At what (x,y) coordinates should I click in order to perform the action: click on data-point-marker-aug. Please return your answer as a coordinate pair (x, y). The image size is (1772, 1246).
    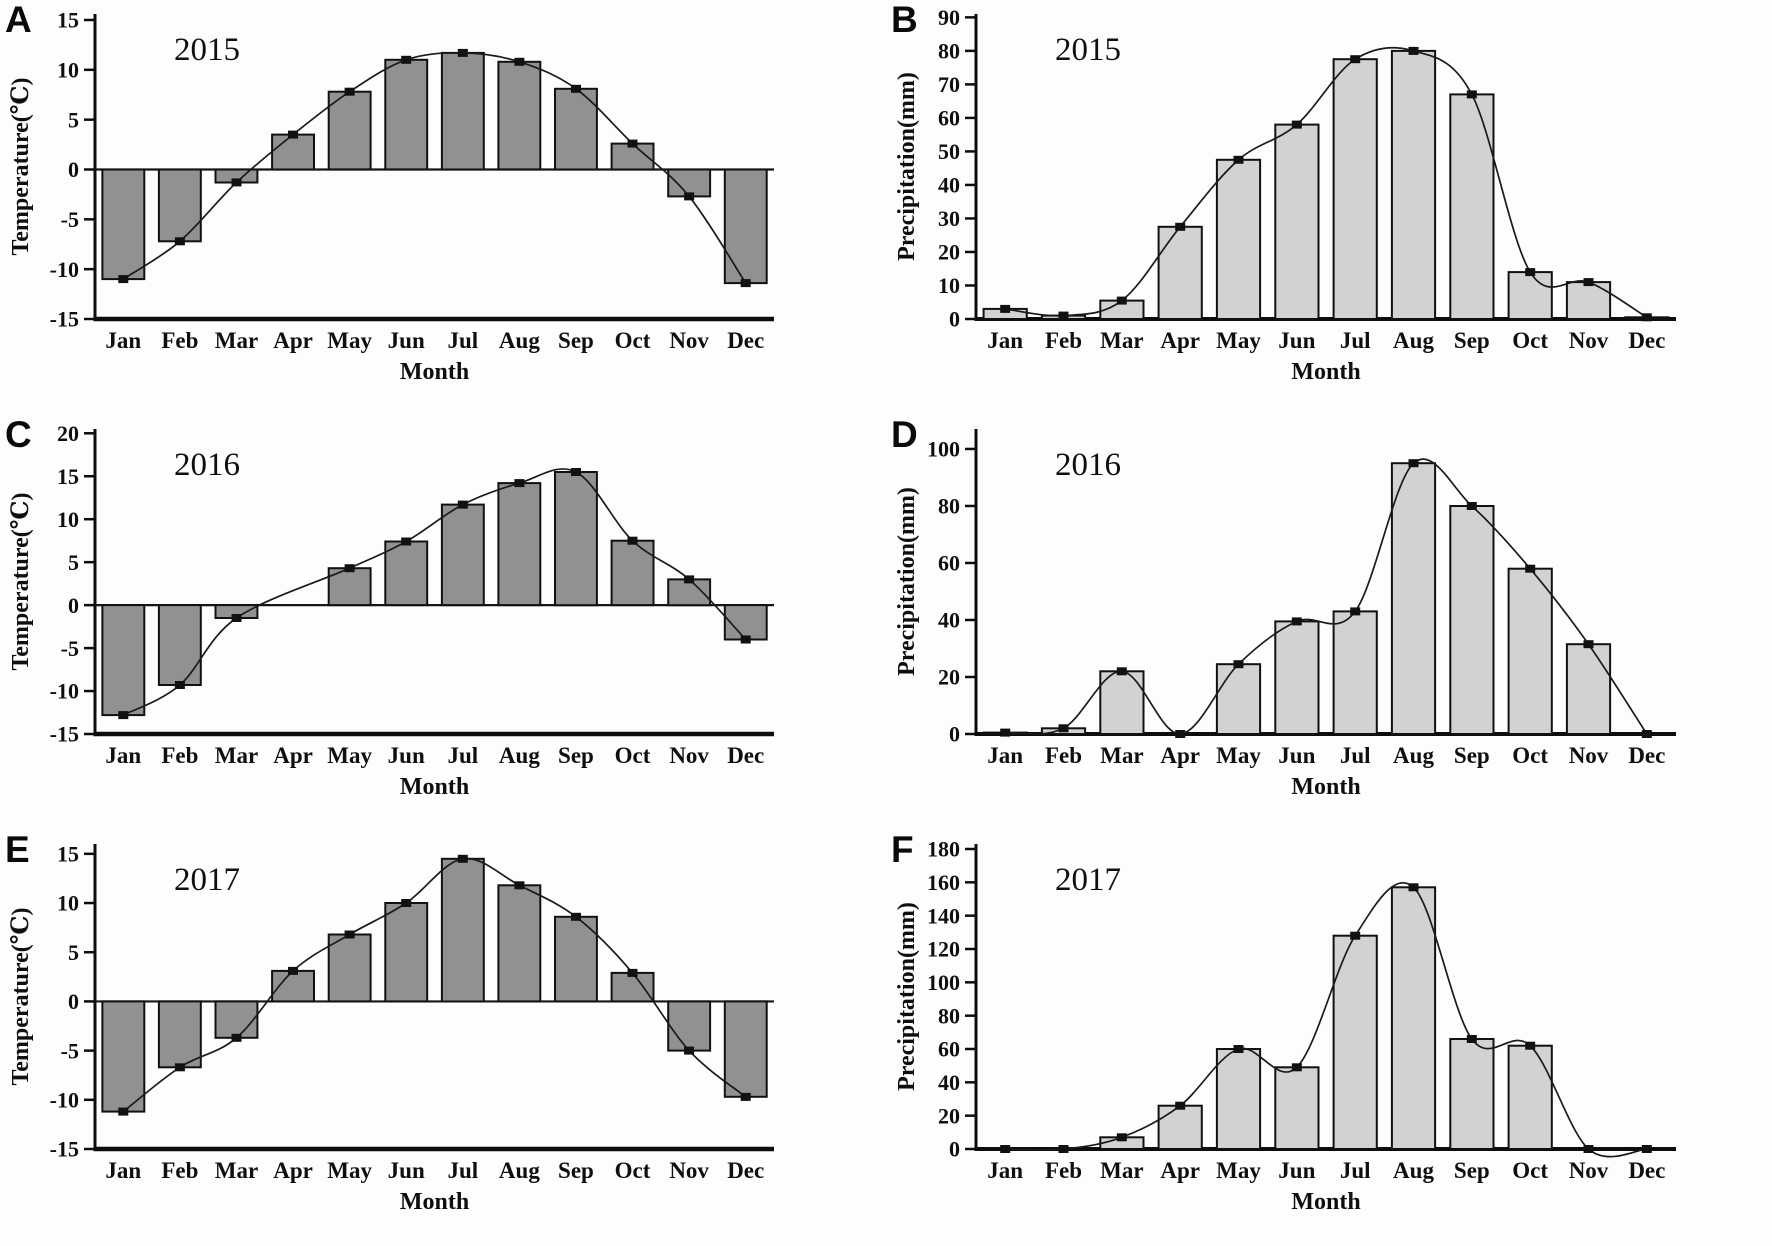
    Looking at the image, I should click on (1413, 463).